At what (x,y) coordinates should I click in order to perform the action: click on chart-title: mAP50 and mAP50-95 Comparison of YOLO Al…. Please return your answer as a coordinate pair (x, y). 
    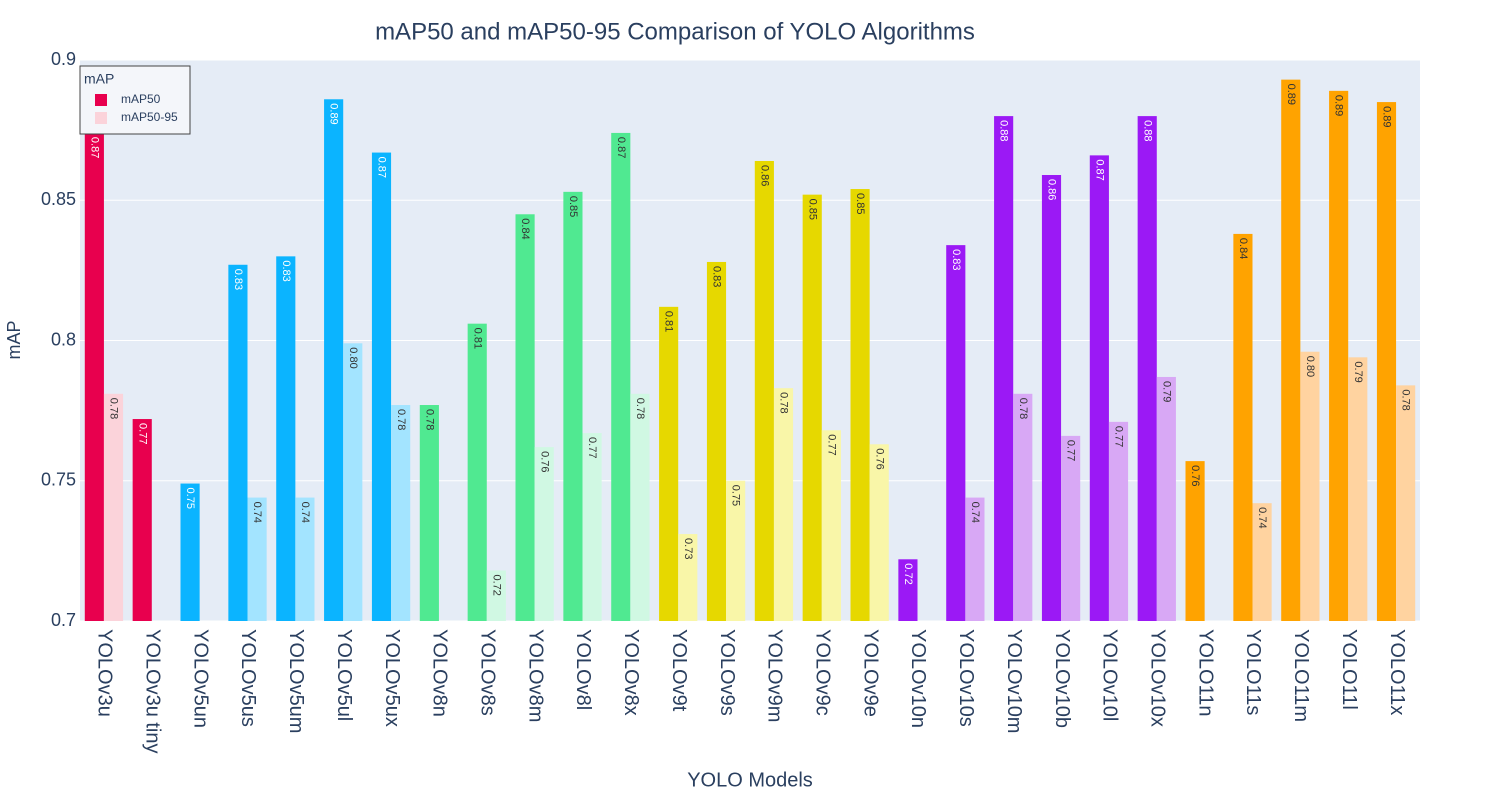
    Looking at the image, I should click on (675, 31).